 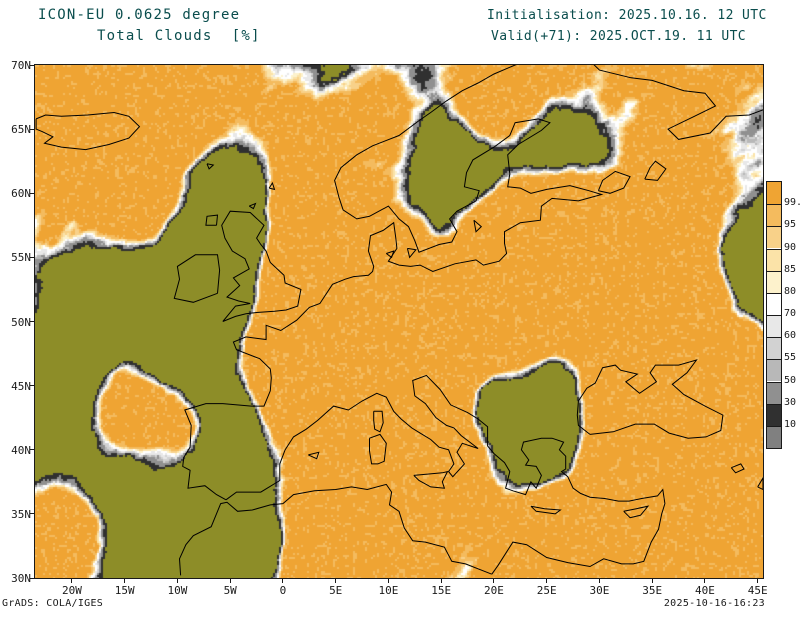 What do you see at coordinates (32, 514) in the screenshot?
I see `lat-tick-35N` at bounding box center [32, 514].